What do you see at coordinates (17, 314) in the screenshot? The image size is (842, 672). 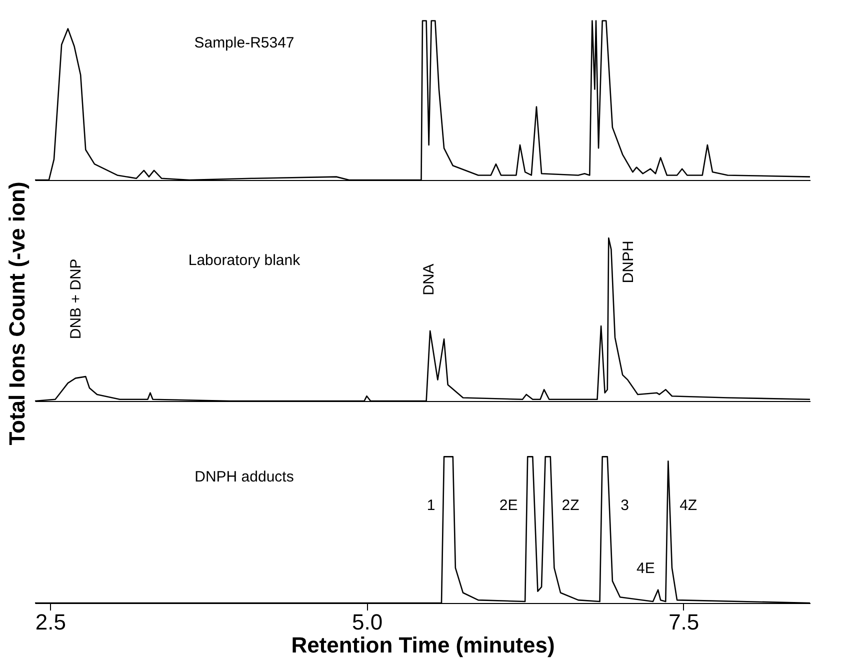 I see `y-axis-title: Total Ions Count (-ve ion)` at bounding box center [17, 314].